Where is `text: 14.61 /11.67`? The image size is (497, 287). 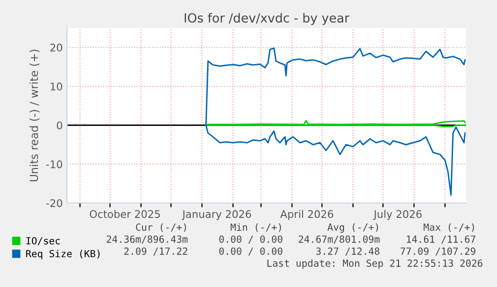 text: 14.61 /11.67 is located at coordinates (441, 239).